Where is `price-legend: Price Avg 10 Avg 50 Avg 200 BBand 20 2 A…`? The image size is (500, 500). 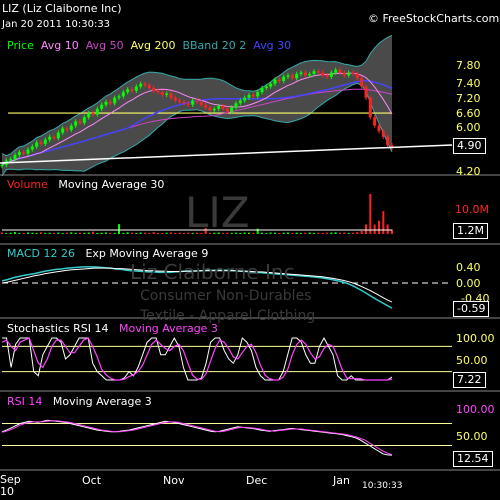
price-legend: Price Avg 10 Avg 50 Avg 200 BBand 20 2 A… is located at coordinates (149, 45).